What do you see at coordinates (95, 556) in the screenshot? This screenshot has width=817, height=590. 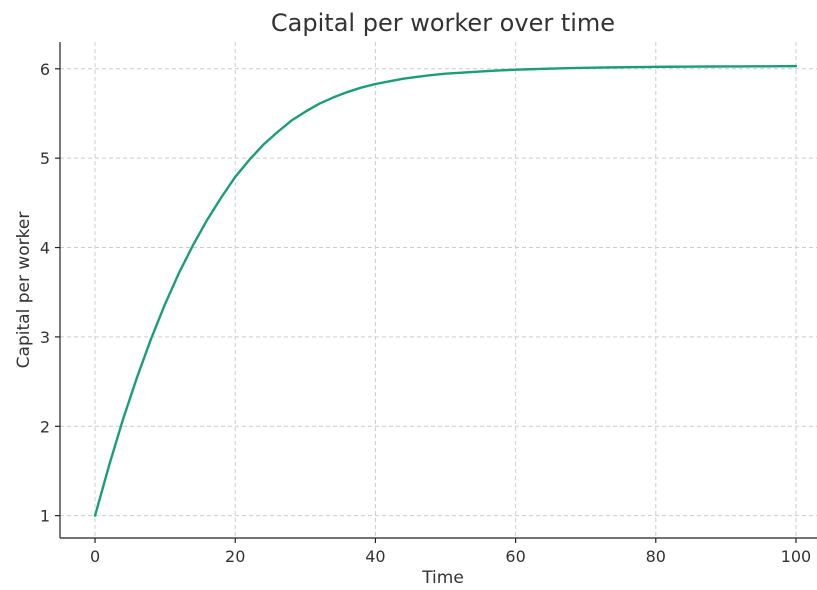 I see `x-tick-label: 0` at bounding box center [95, 556].